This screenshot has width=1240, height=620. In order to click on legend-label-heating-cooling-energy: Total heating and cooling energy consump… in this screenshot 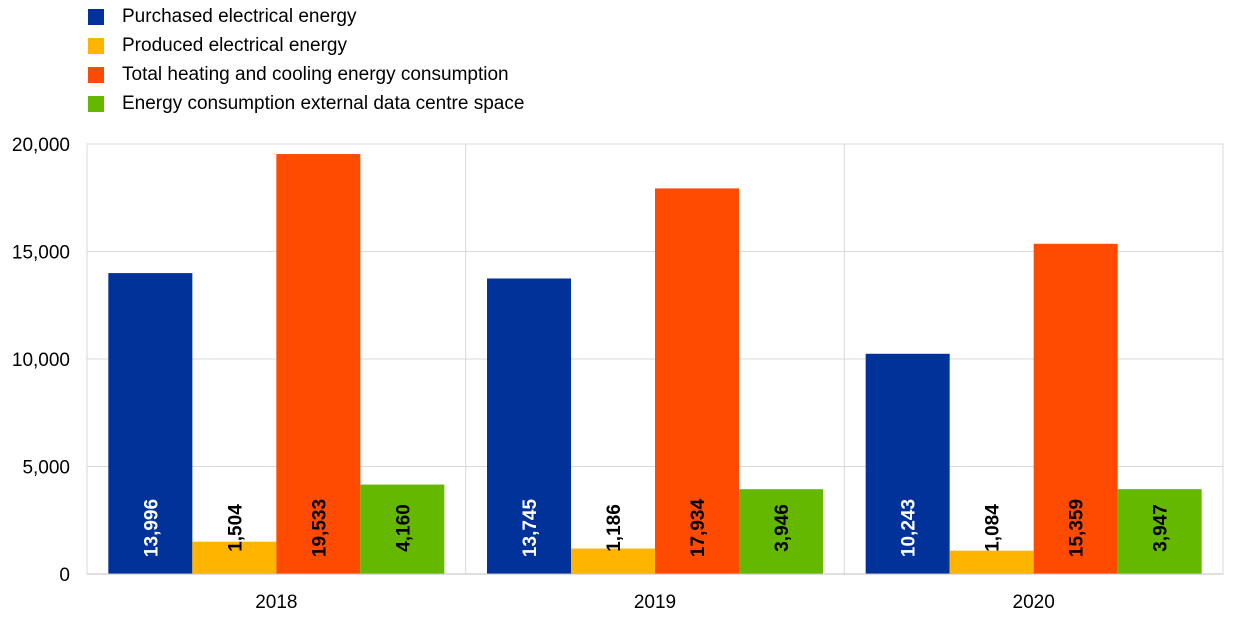, I will do `click(315, 74)`.